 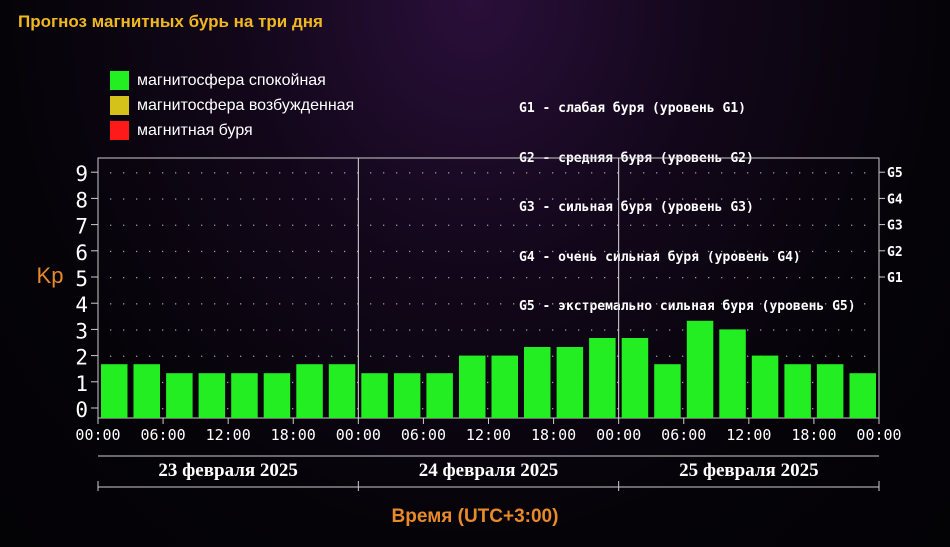 What do you see at coordinates (195, 130) in the screenshot?
I see `legend-label-storm: магнитная буря` at bounding box center [195, 130].